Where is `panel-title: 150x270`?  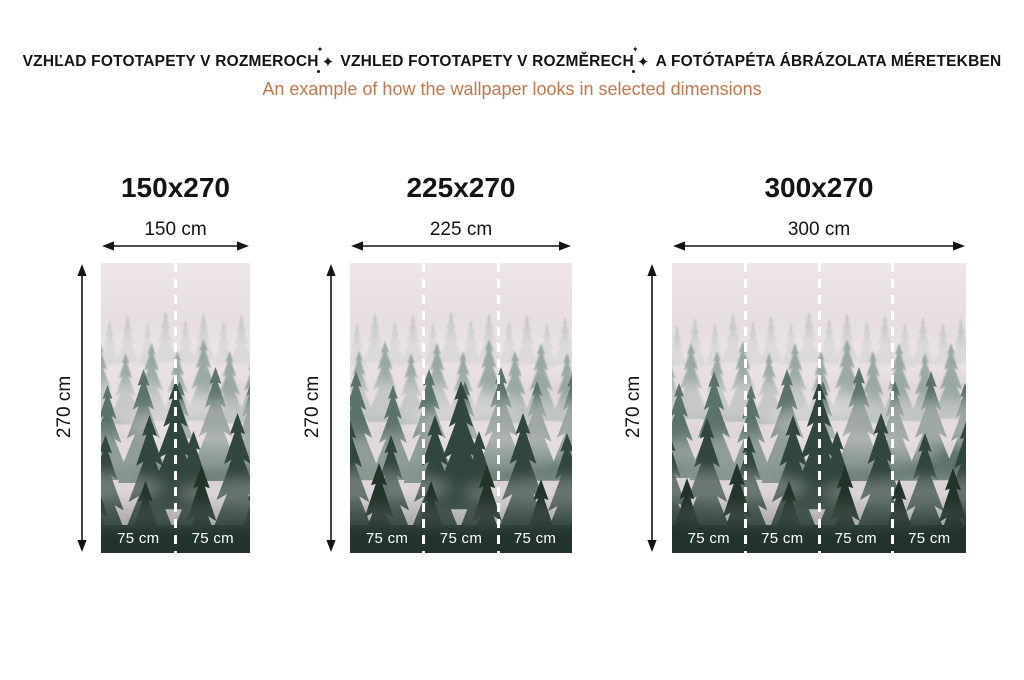
panel-title: 150x270 is located at coordinates (175, 187).